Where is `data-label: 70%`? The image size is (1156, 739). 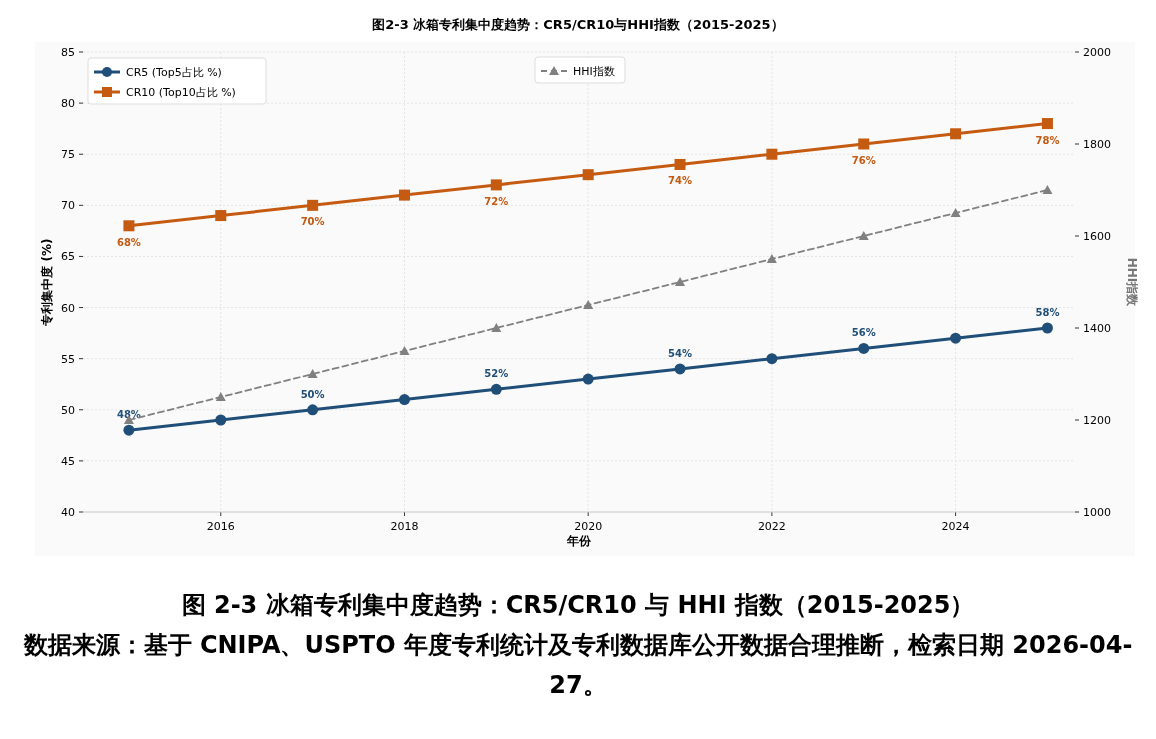 data-label: 70% is located at coordinates (312, 222).